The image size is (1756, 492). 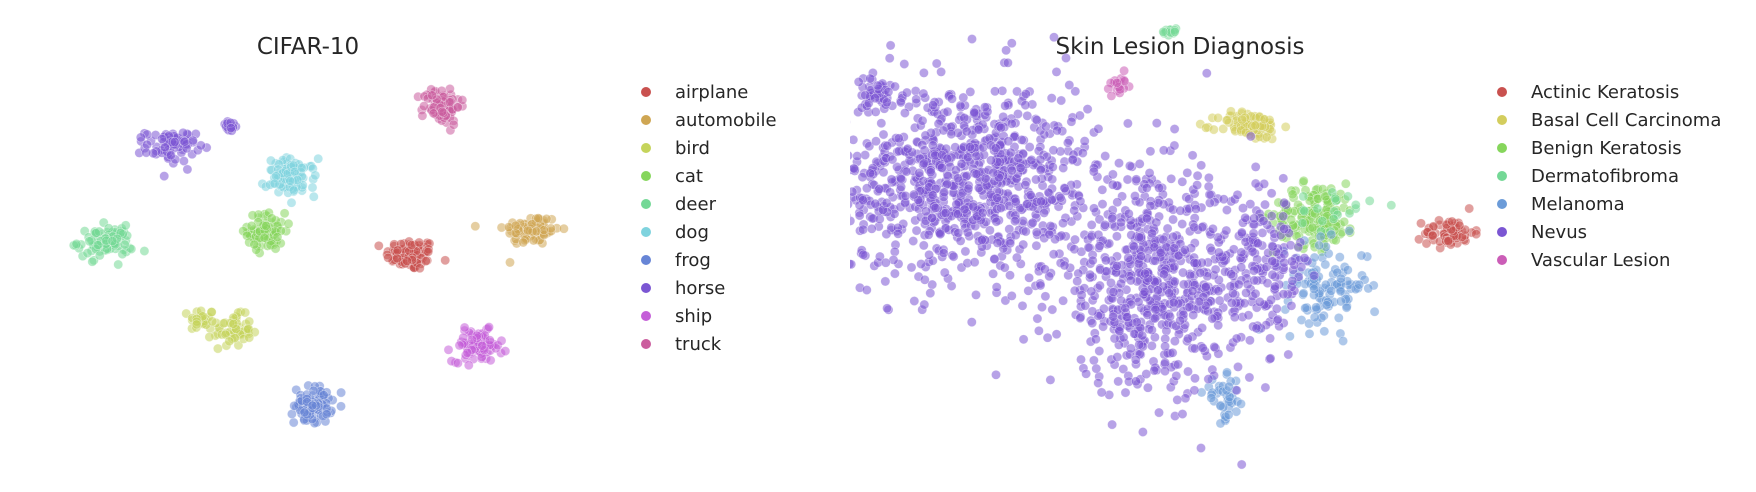 What do you see at coordinates (1607, 120) in the screenshot?
I see `legend-item: Basal Cell Carcinoma` at bounding box center [1607, 120].